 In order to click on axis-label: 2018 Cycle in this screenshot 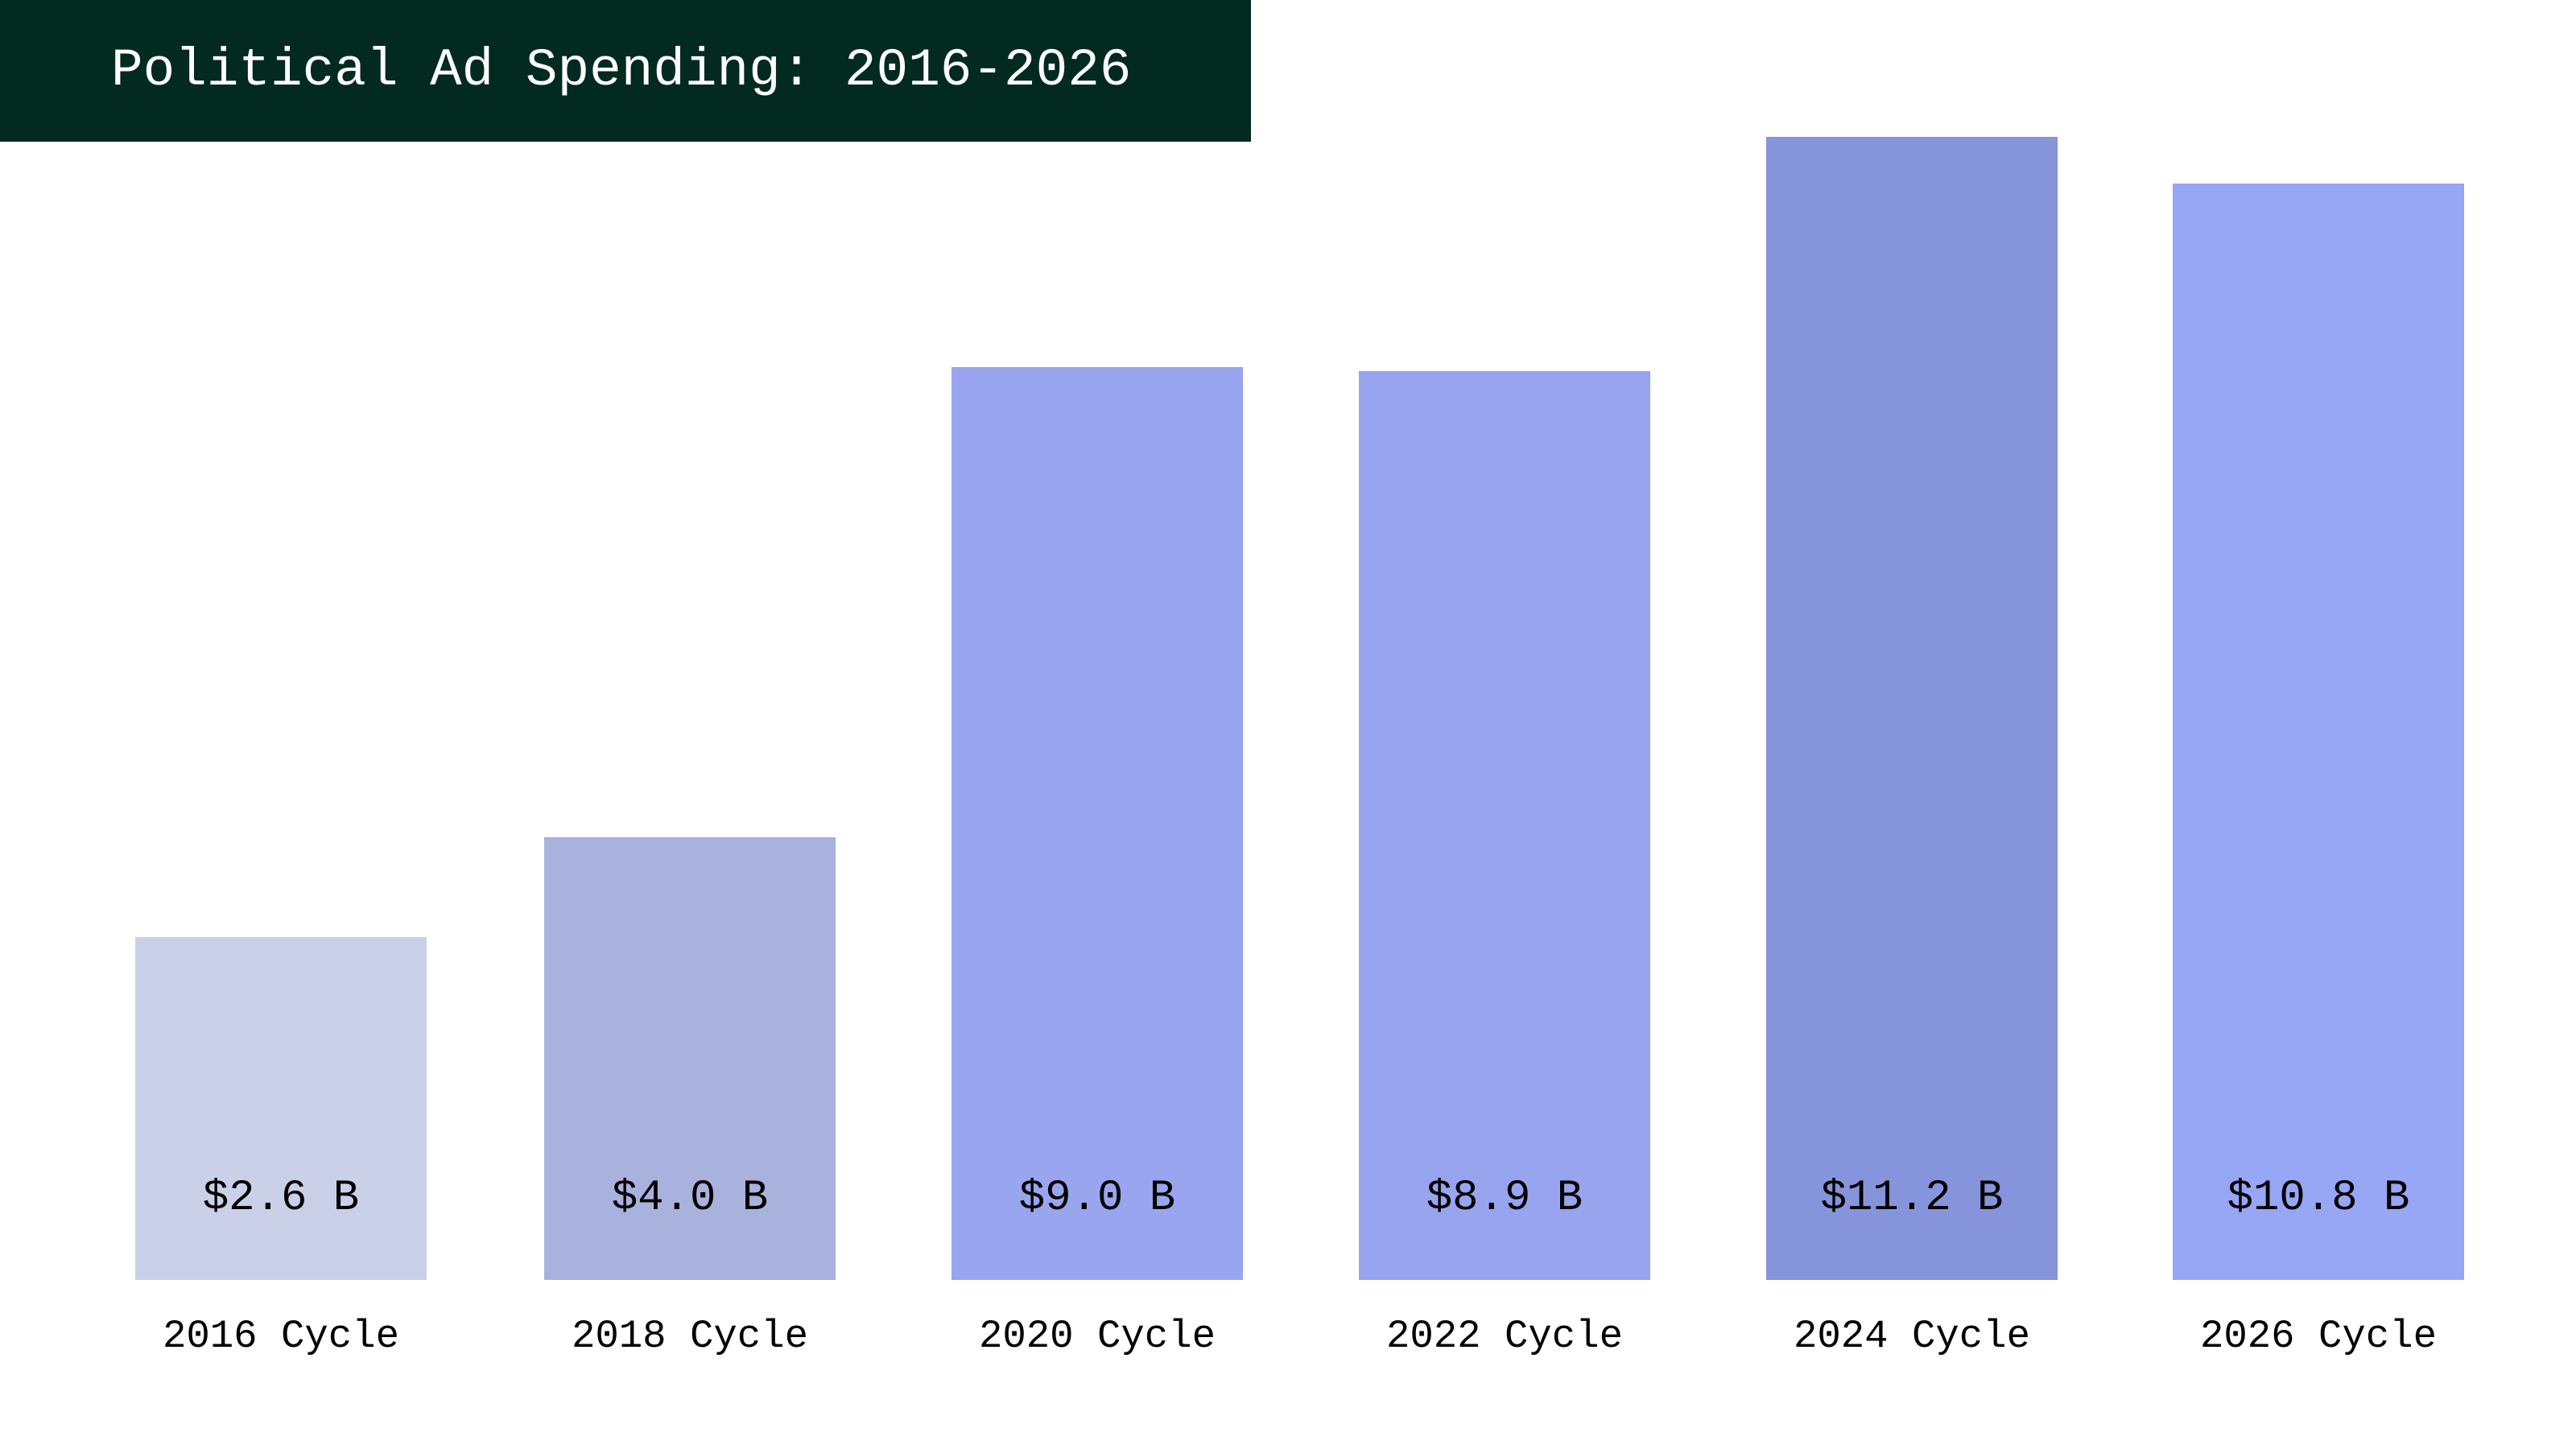, I will do `click(690, 1336)`.